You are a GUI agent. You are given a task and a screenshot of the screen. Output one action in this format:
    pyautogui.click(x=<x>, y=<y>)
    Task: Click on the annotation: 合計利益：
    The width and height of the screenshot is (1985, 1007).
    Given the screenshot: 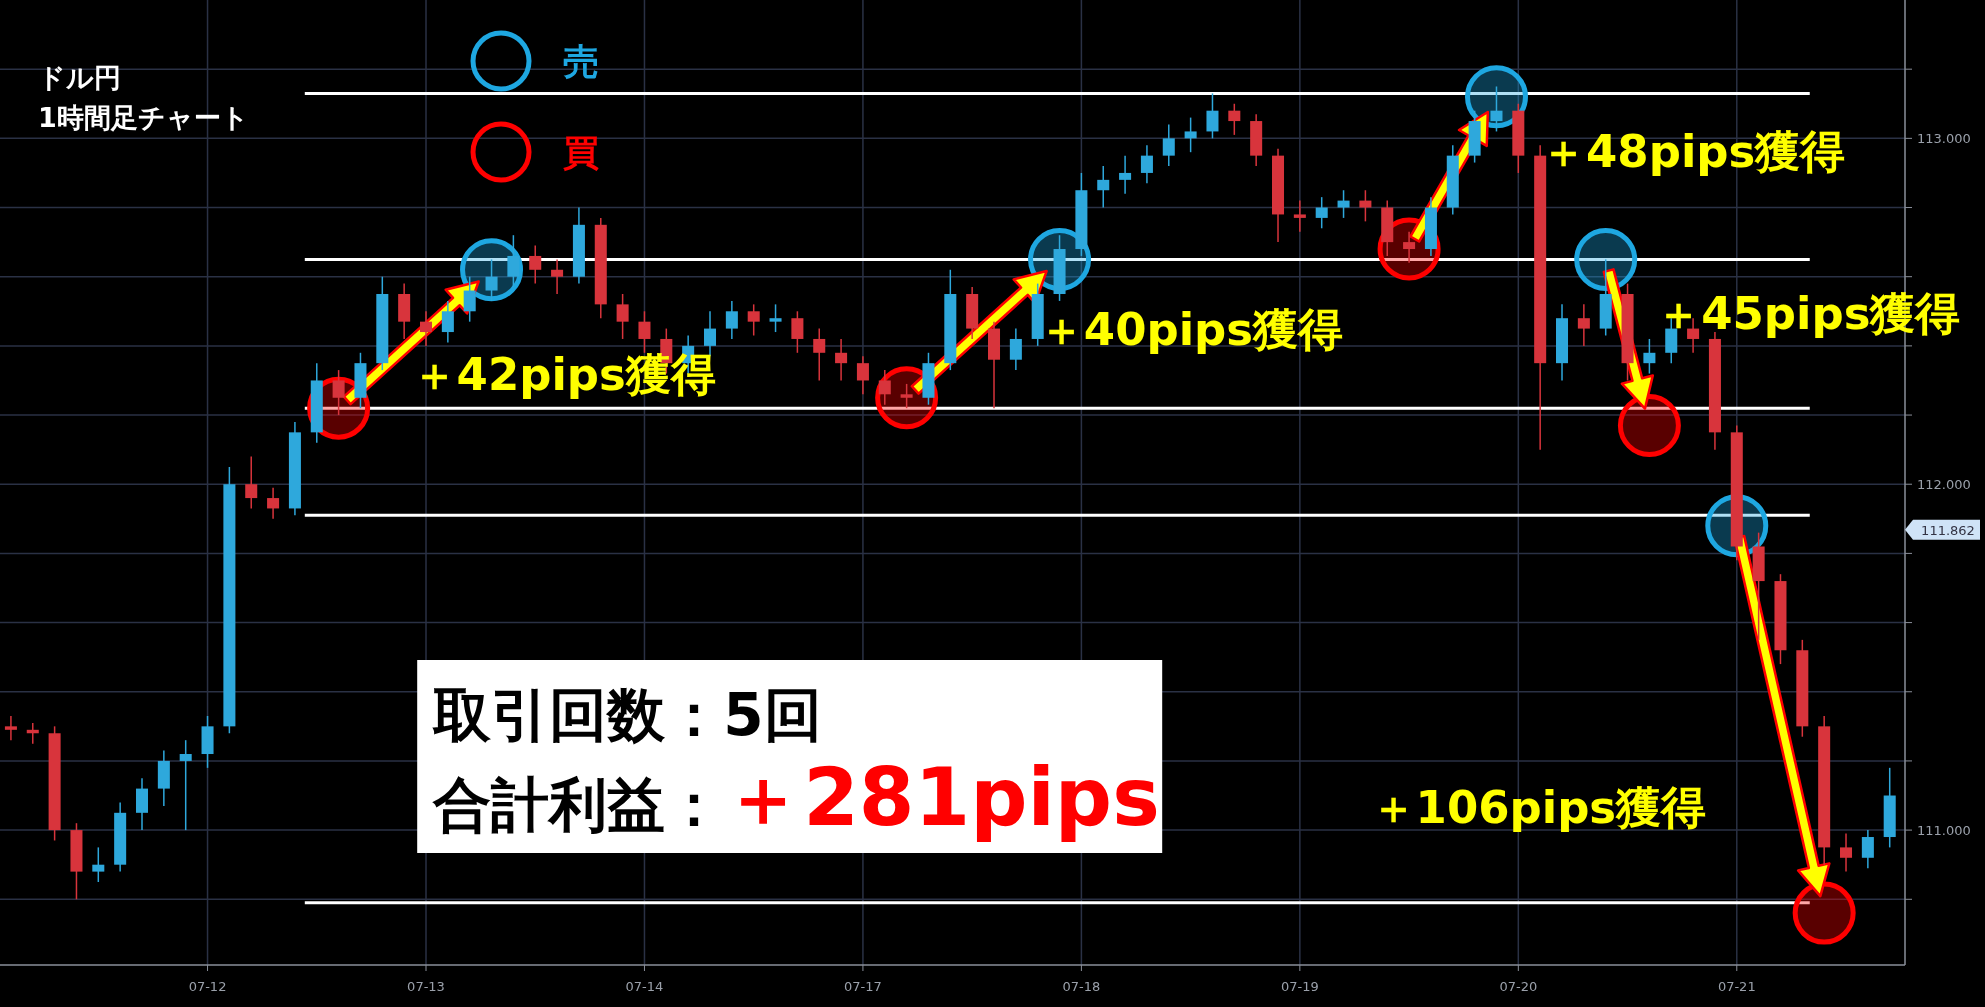 What is the action you would take?
    pyautogui.click(x=578, y=805)
    